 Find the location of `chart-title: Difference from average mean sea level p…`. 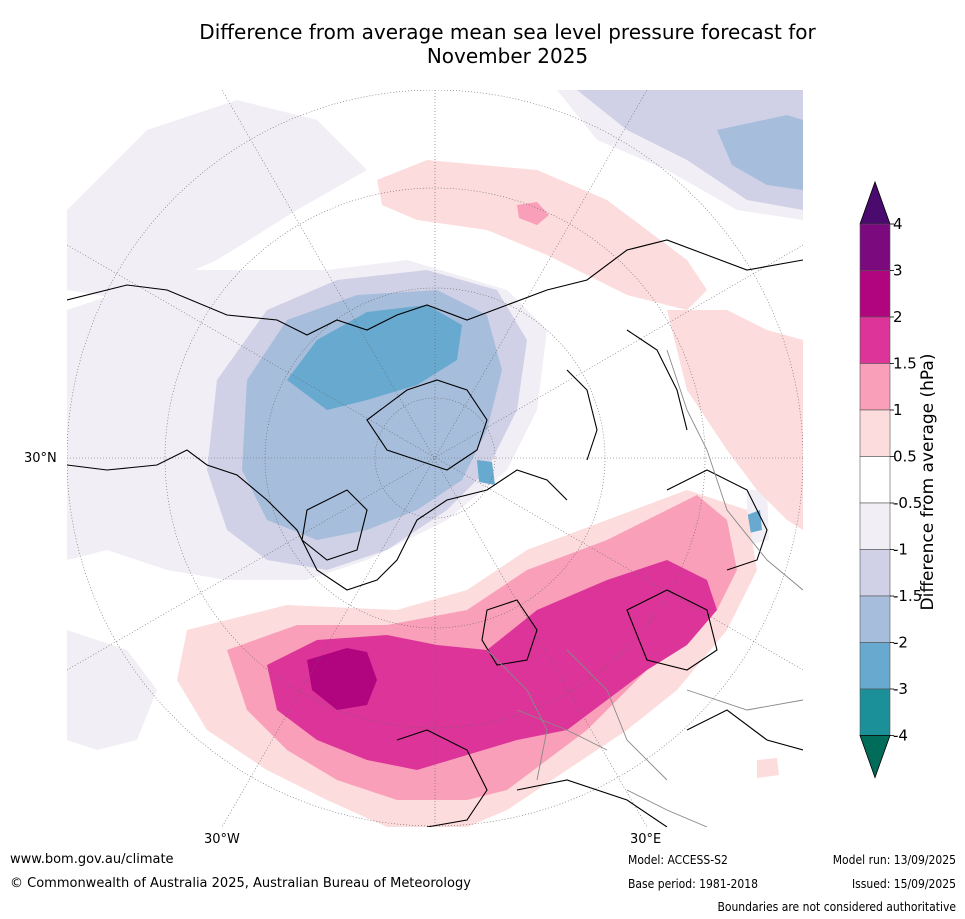

chart-title: Difference from average mean sea level p… is located at coordinates (507, 44).